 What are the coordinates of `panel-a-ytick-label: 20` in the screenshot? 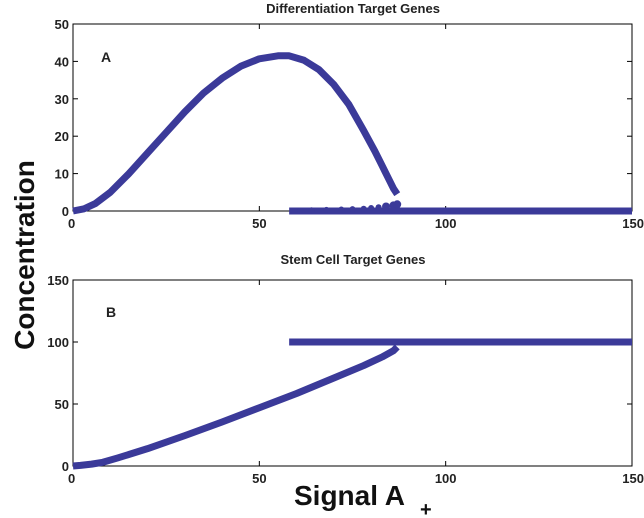 It's located at (62, 136).